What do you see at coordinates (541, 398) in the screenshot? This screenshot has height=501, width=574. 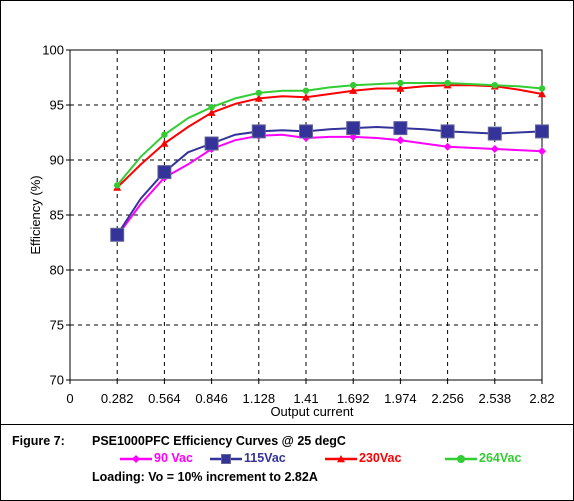 I see `x-tick-label: 2.82` at bounding box center [541, 398].